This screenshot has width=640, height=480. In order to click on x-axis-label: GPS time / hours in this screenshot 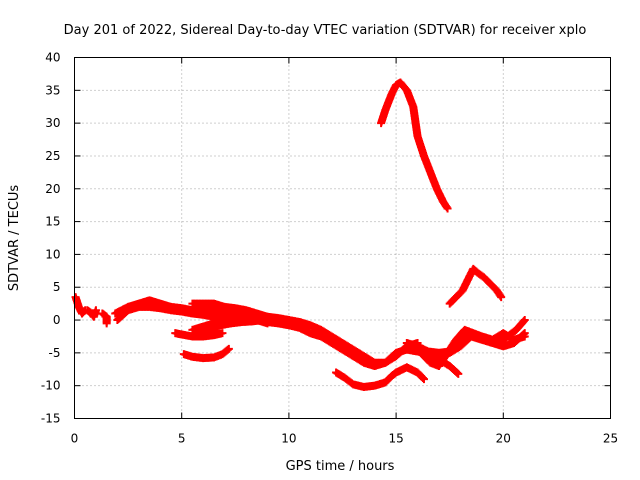, I will do `click(340, 466)`.